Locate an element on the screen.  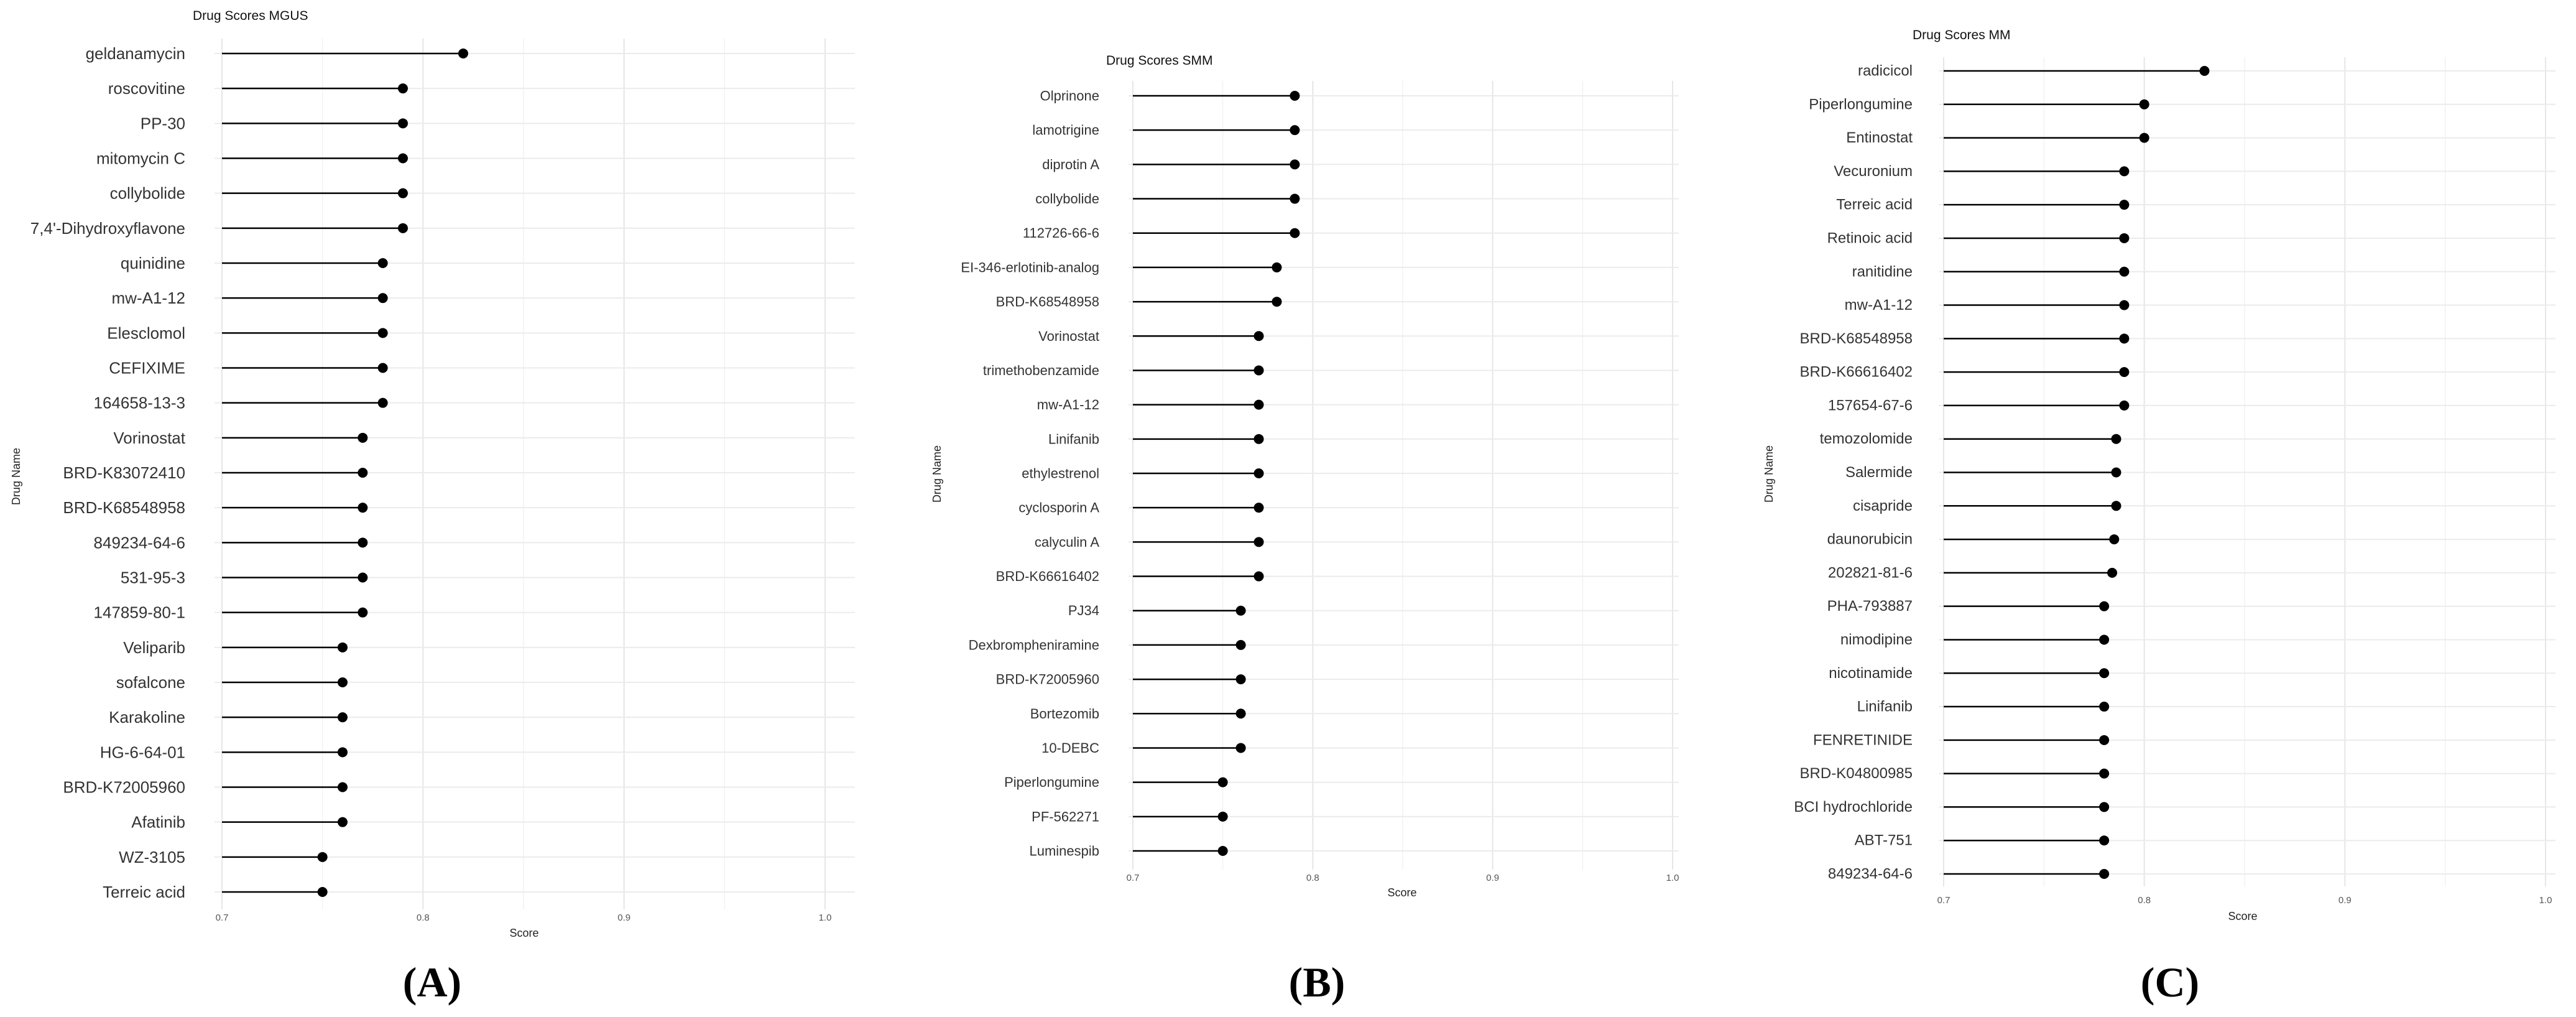
y-tick-label: nicotinamide is located at coordinates (1871, 673).